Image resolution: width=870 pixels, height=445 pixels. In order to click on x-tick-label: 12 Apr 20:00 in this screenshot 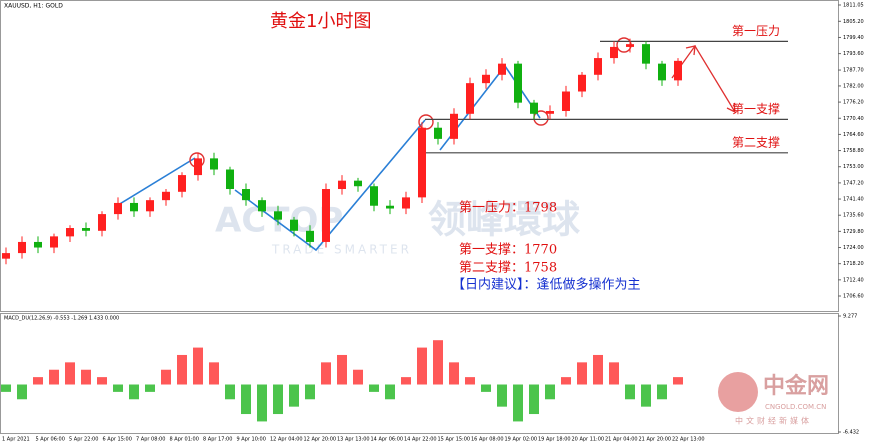, I will do `click(320, 440)`.